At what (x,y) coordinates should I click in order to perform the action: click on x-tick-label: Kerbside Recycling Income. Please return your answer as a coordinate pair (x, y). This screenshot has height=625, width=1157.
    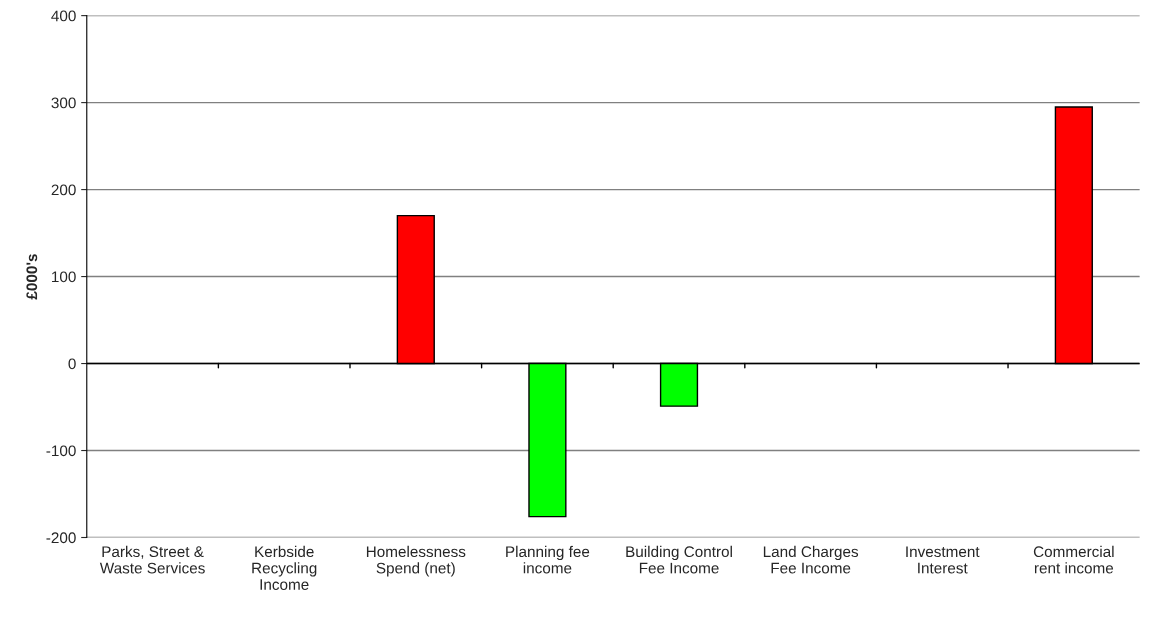
    Looking at the image, I should click on (284, 567).